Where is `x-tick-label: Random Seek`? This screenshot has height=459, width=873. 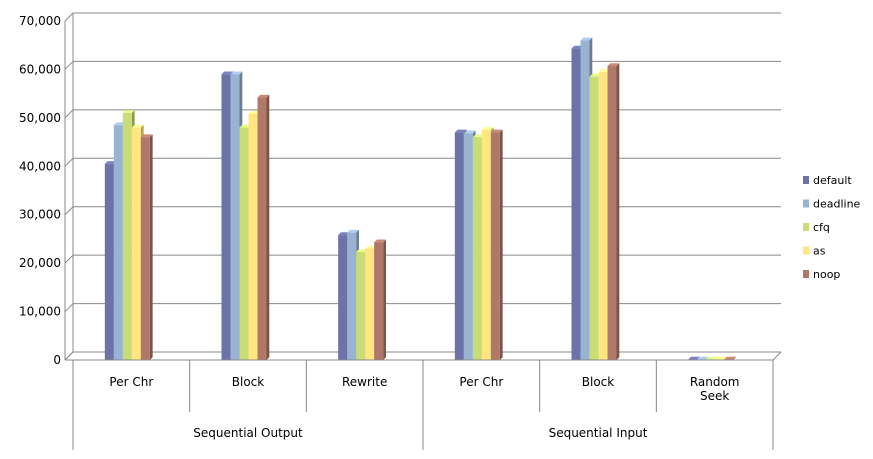
x-tick-label: Random Seek is located at coordinates (715, 389).